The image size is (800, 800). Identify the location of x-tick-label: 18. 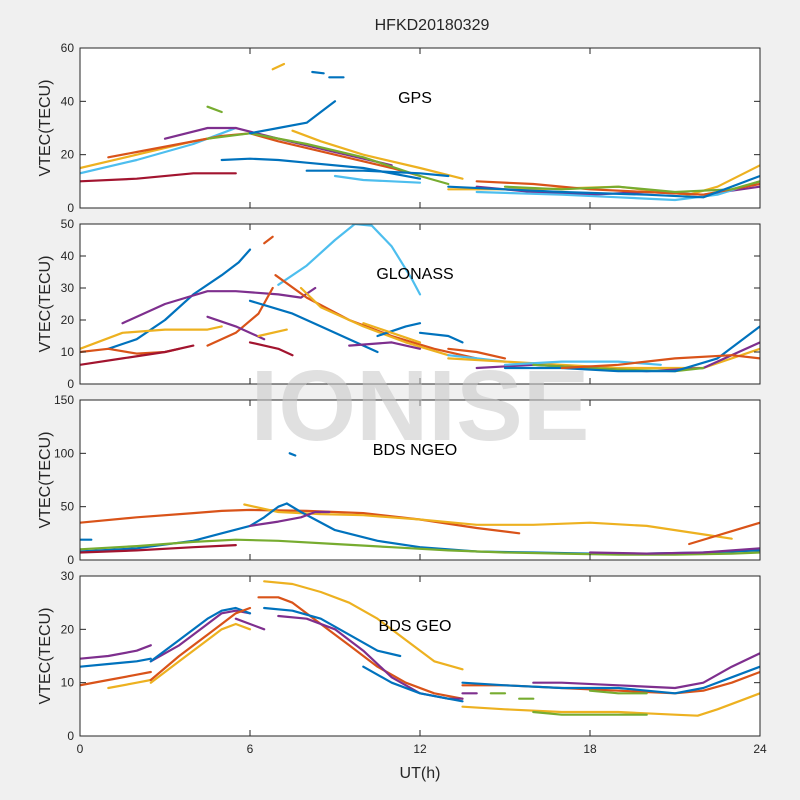
(590, 749).